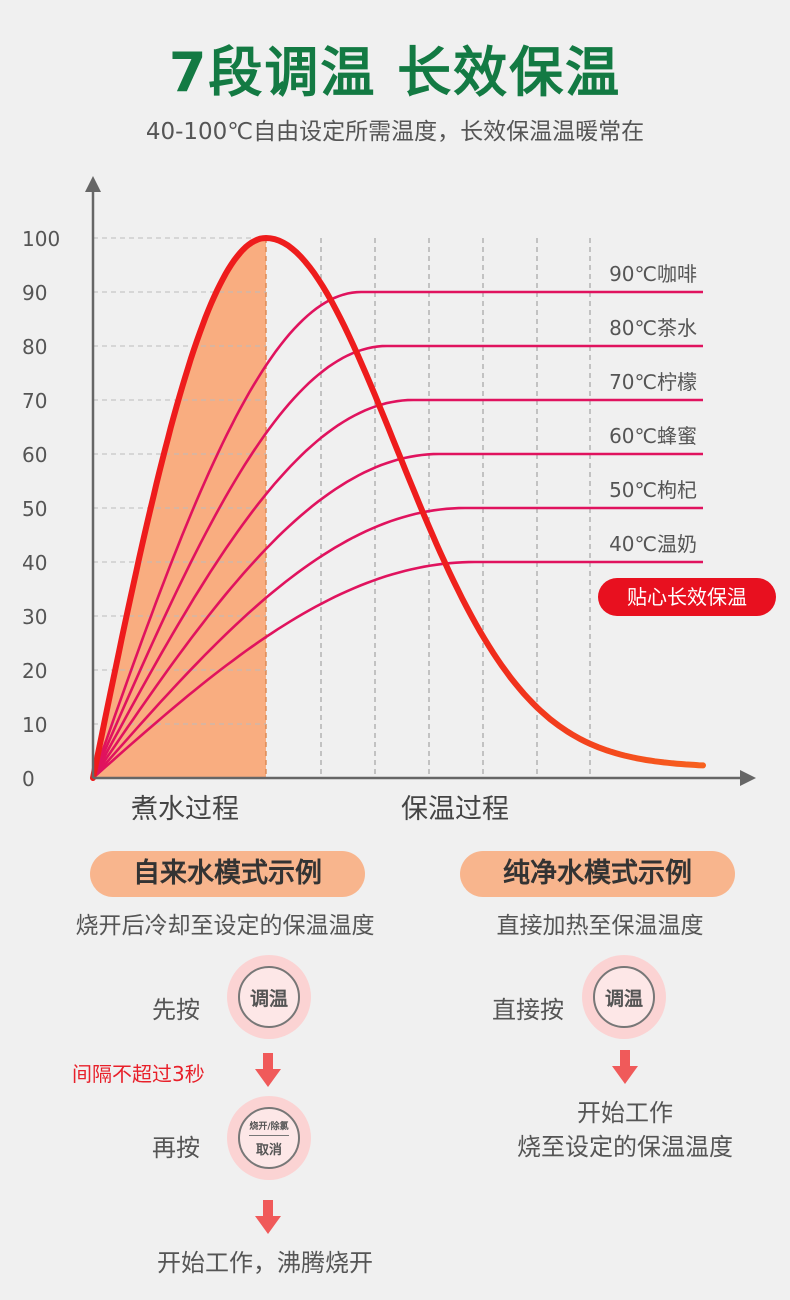 The height and width of the screenshot is (1300, 790). Describe the element at coordinates (597, 874) in the screenshot. I see `pure-water-mode-title: 纯净水模式示例` at that location.